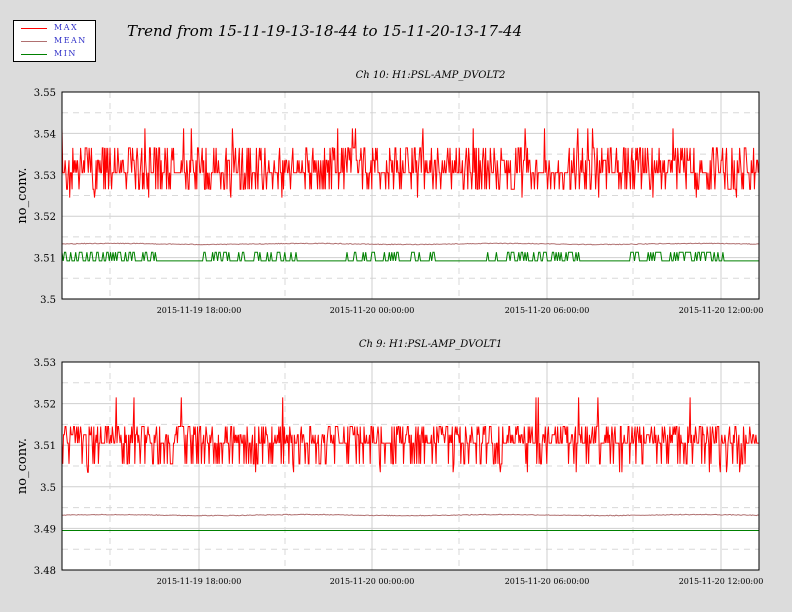 This screenshot has width=792, height=612. Describe the element at coordinates (45, 529) in the screenshot. I see `y-tick-label: 3.49` at that location.